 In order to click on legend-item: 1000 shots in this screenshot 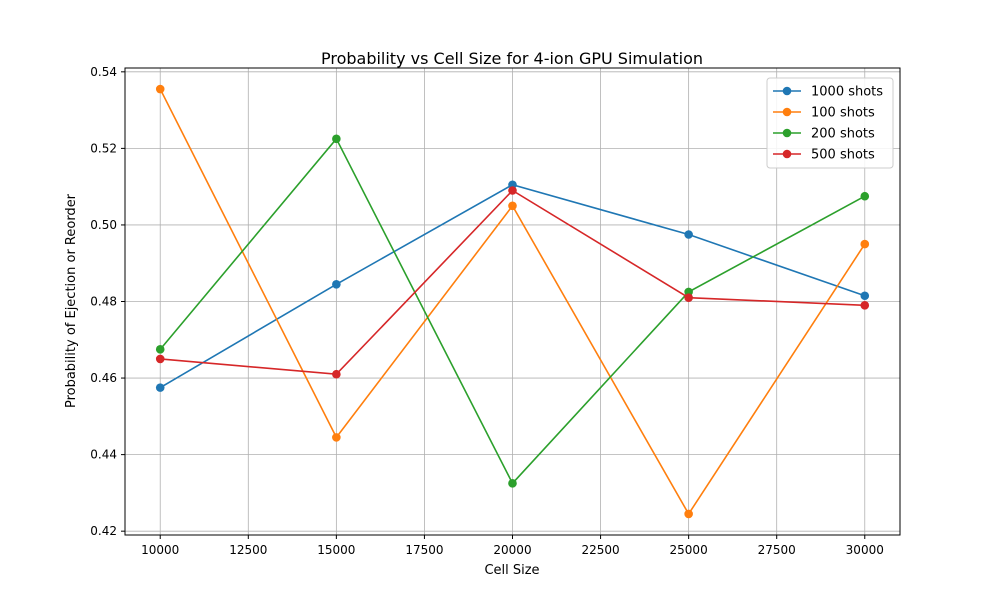, I will do `click(828, 92)`.